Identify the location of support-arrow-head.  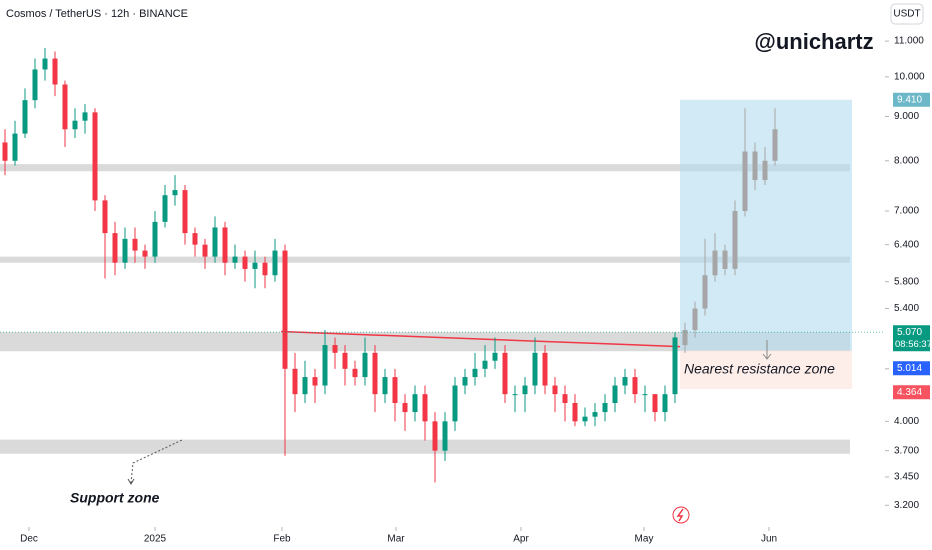
(131, 481).